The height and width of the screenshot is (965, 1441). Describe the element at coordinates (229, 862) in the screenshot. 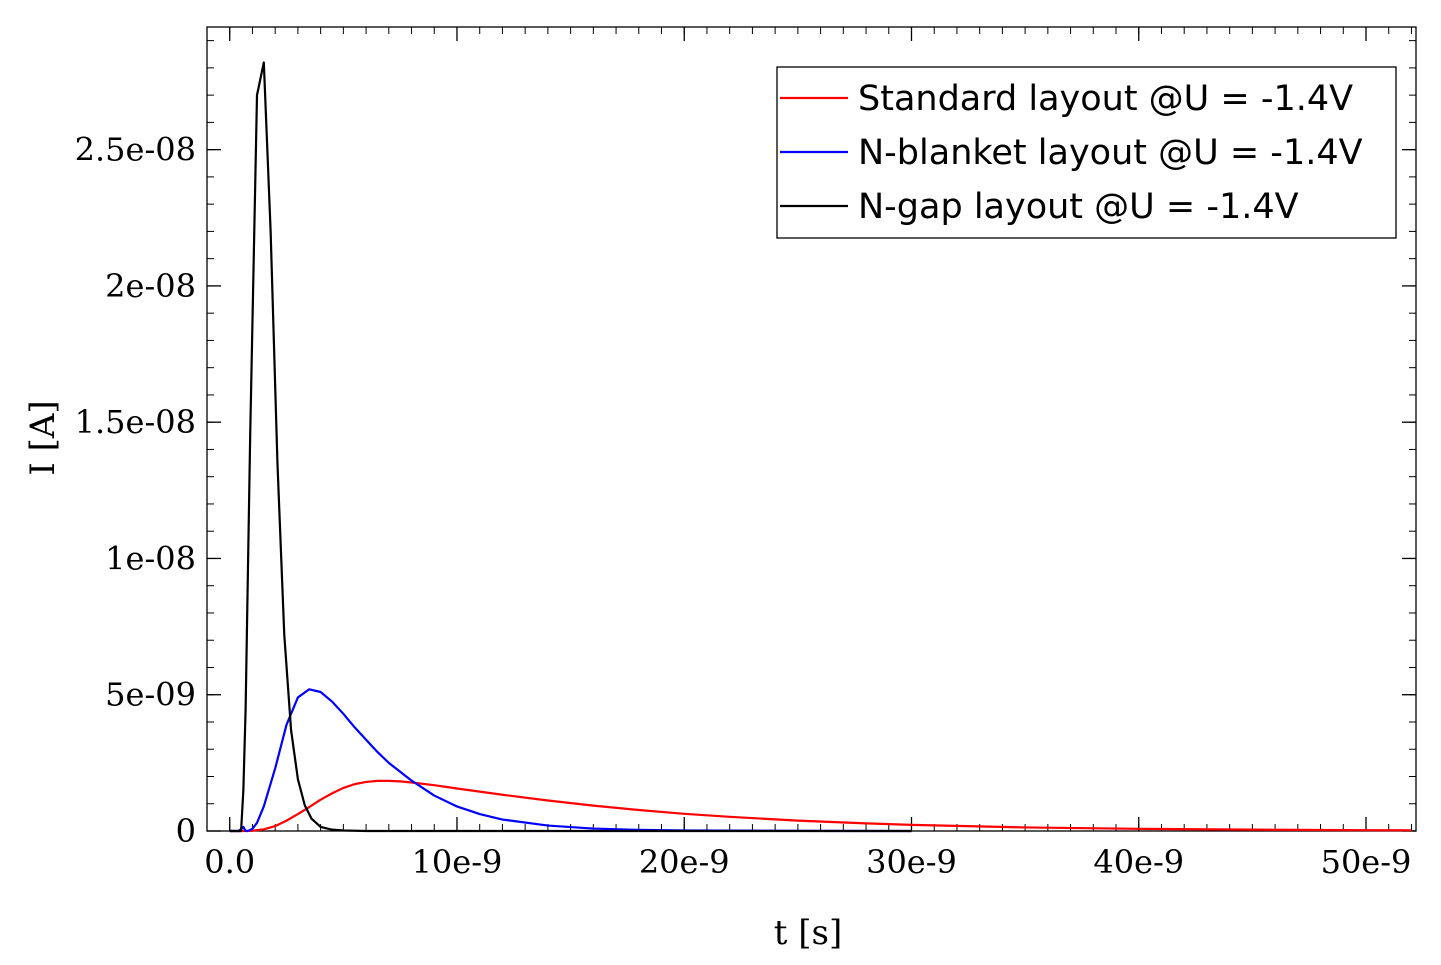

I see `x-tick-label: 0.0` at that location.